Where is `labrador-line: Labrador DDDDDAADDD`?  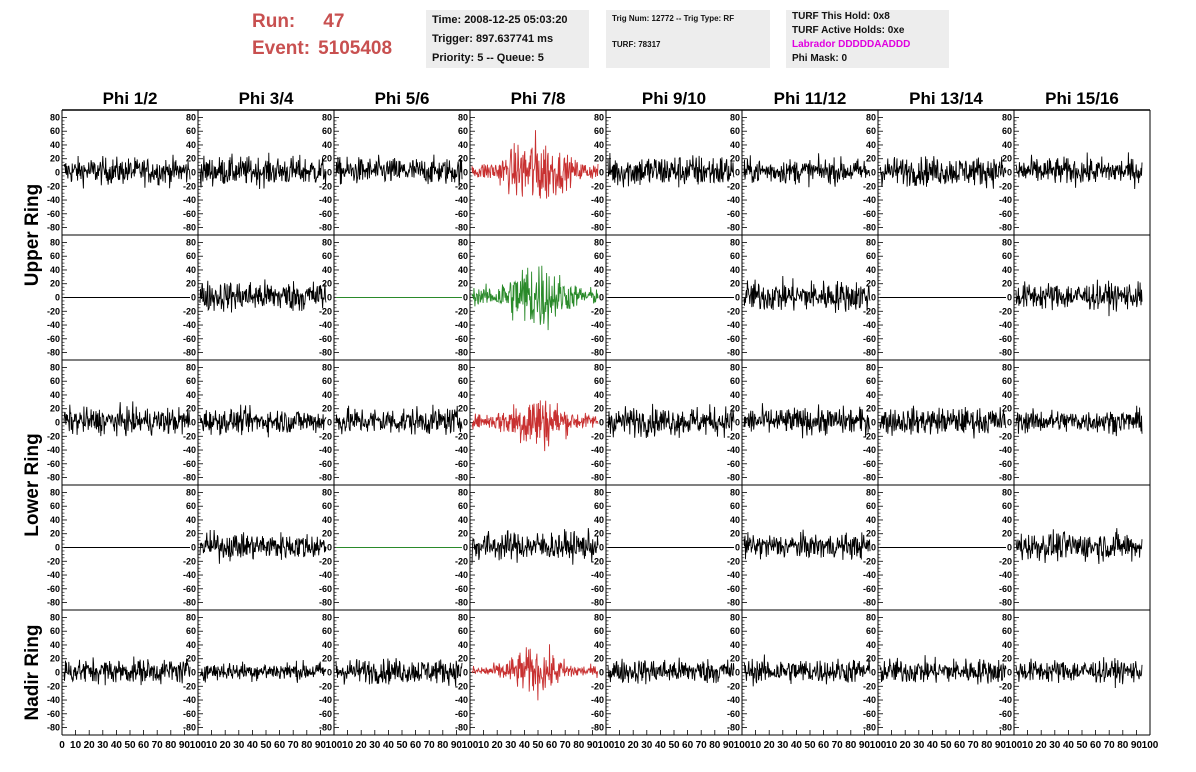
labrador-line: Labrador DDDDDAADDD is located at coordinates (851, 44).